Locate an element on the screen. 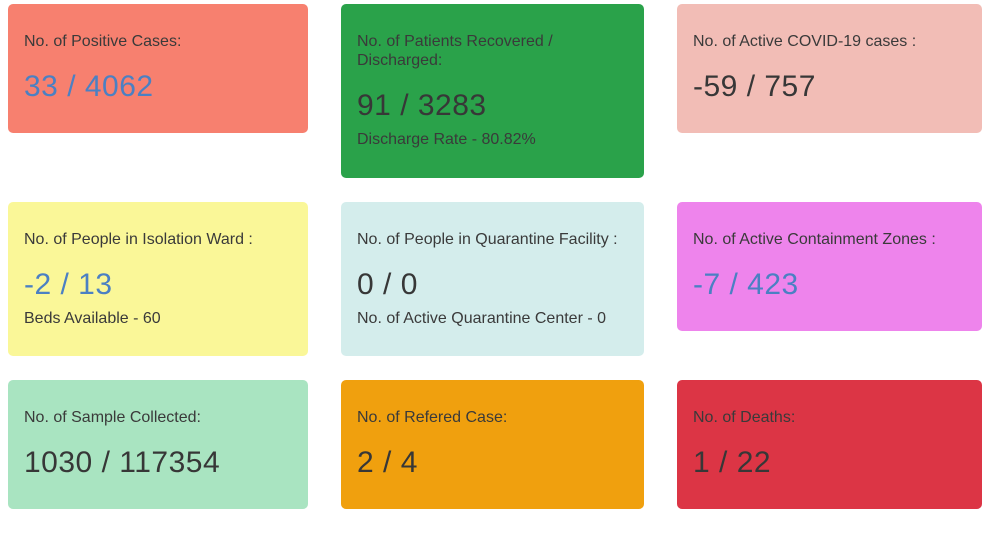  card-value: 0 / 0 is located at coordinates (387, 284).